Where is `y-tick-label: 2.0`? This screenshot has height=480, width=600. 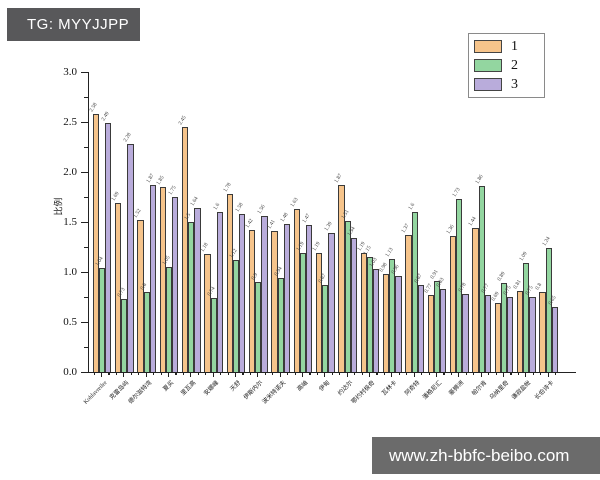 y-tick-label: 2.0 is located at coordinates (70, 172).